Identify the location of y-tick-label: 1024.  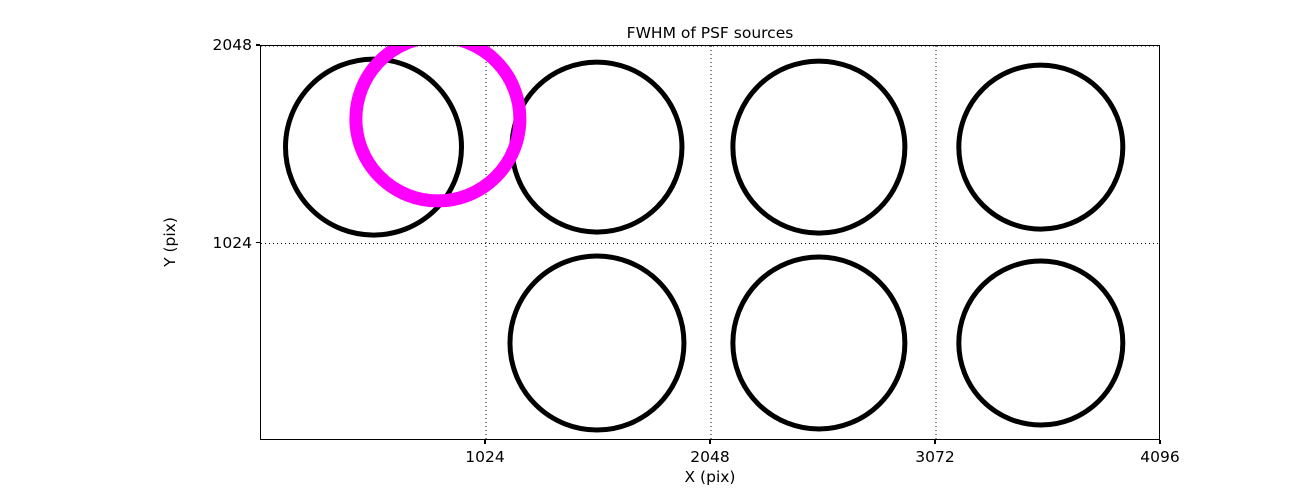
(232, 242).